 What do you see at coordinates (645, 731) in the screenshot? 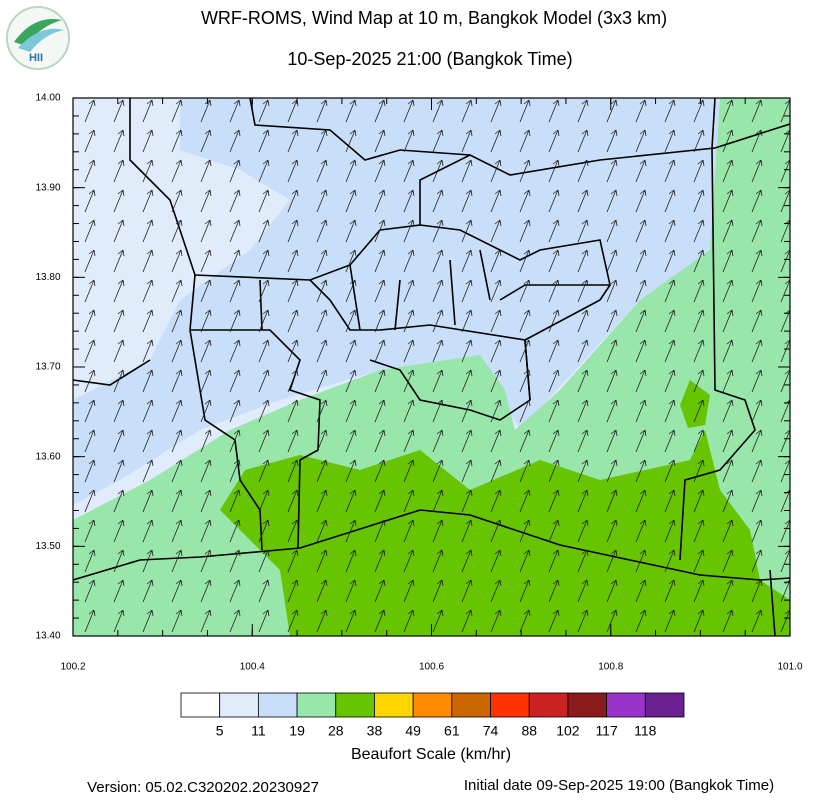
I see `colorbar-label: 118` at bounding box center [645, 731].